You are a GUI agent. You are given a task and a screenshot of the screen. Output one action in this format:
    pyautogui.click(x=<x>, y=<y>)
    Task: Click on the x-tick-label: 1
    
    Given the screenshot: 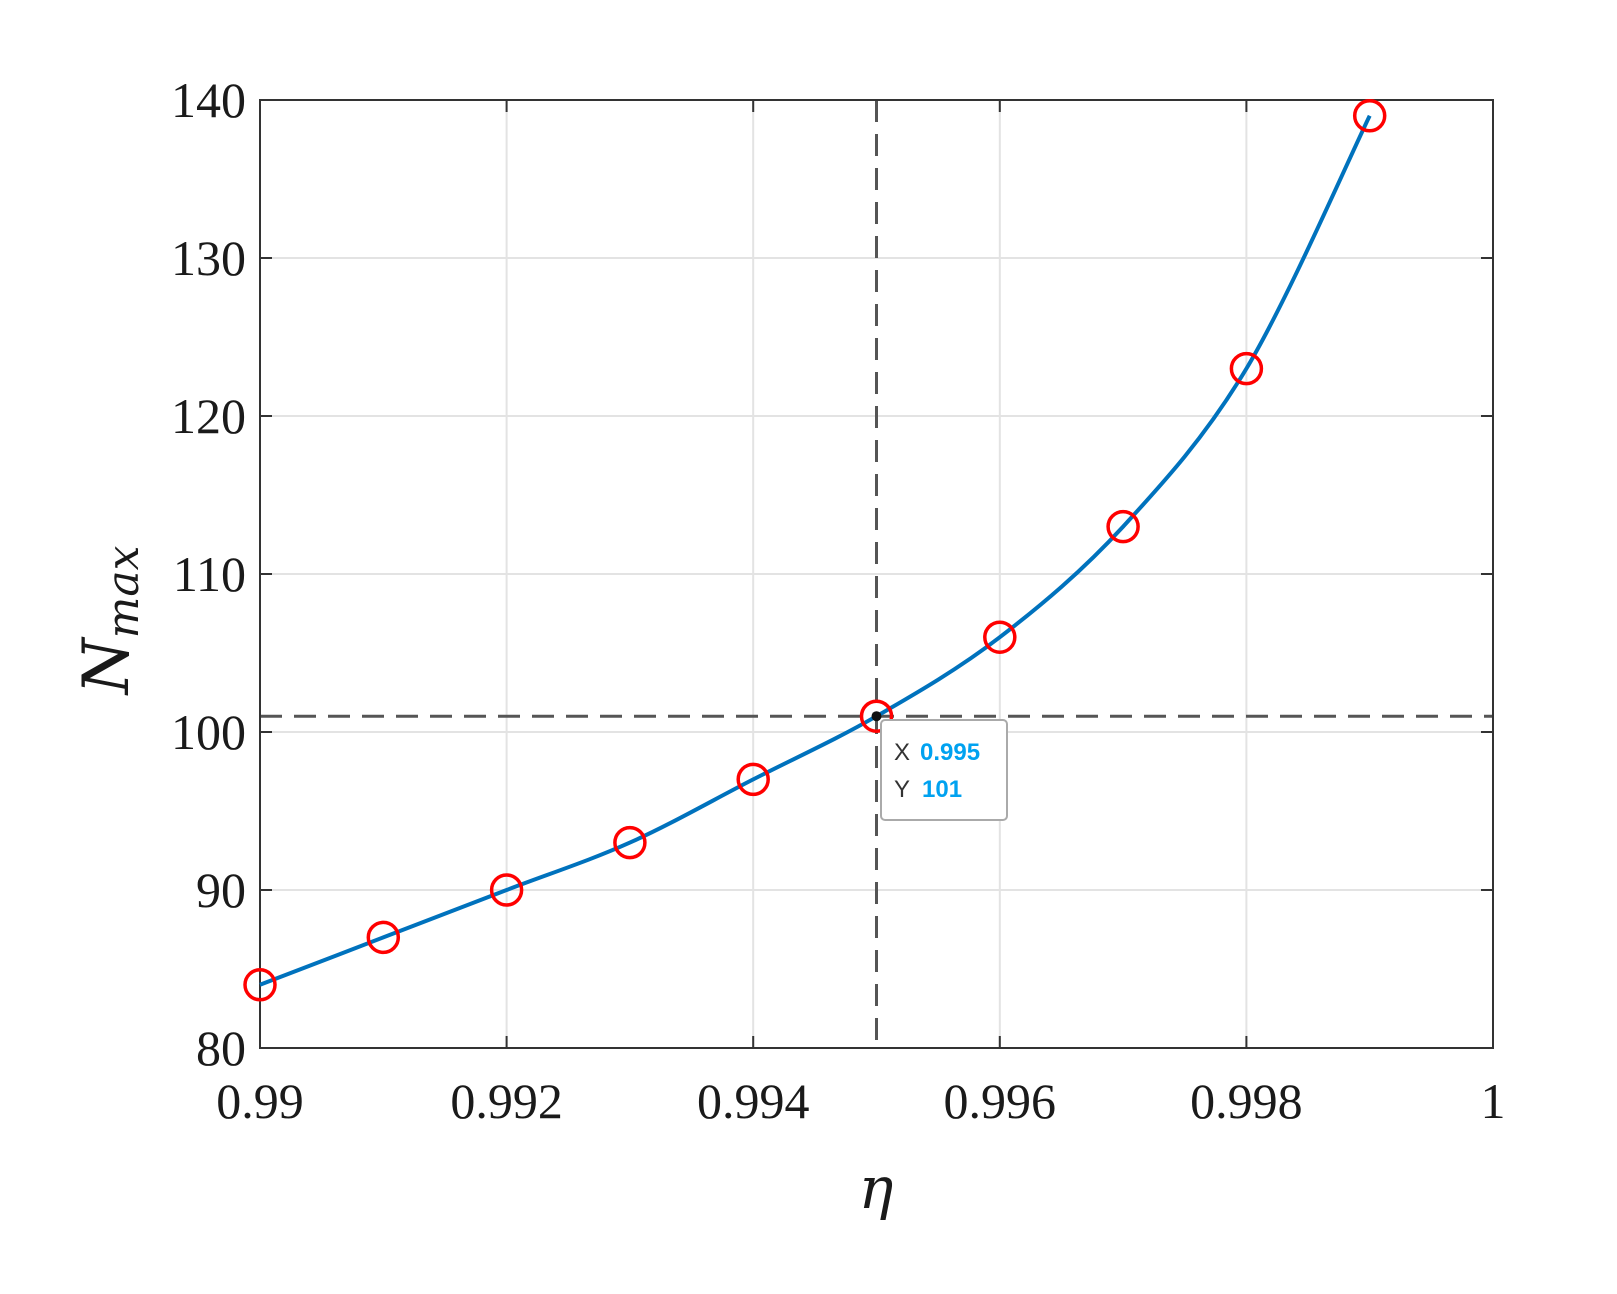 What is the action you would take?
    pyautogui.click(x=1493, y=1101)
    